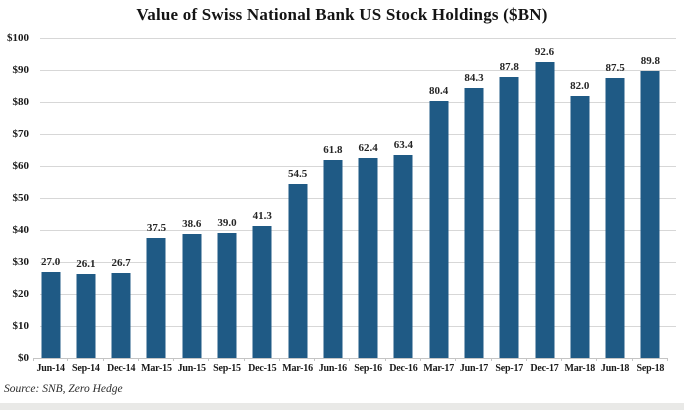 The width and height of the screenshot is (684, 410). I want to click on x-axis-category-label: Mar-15, so click(156, 368).